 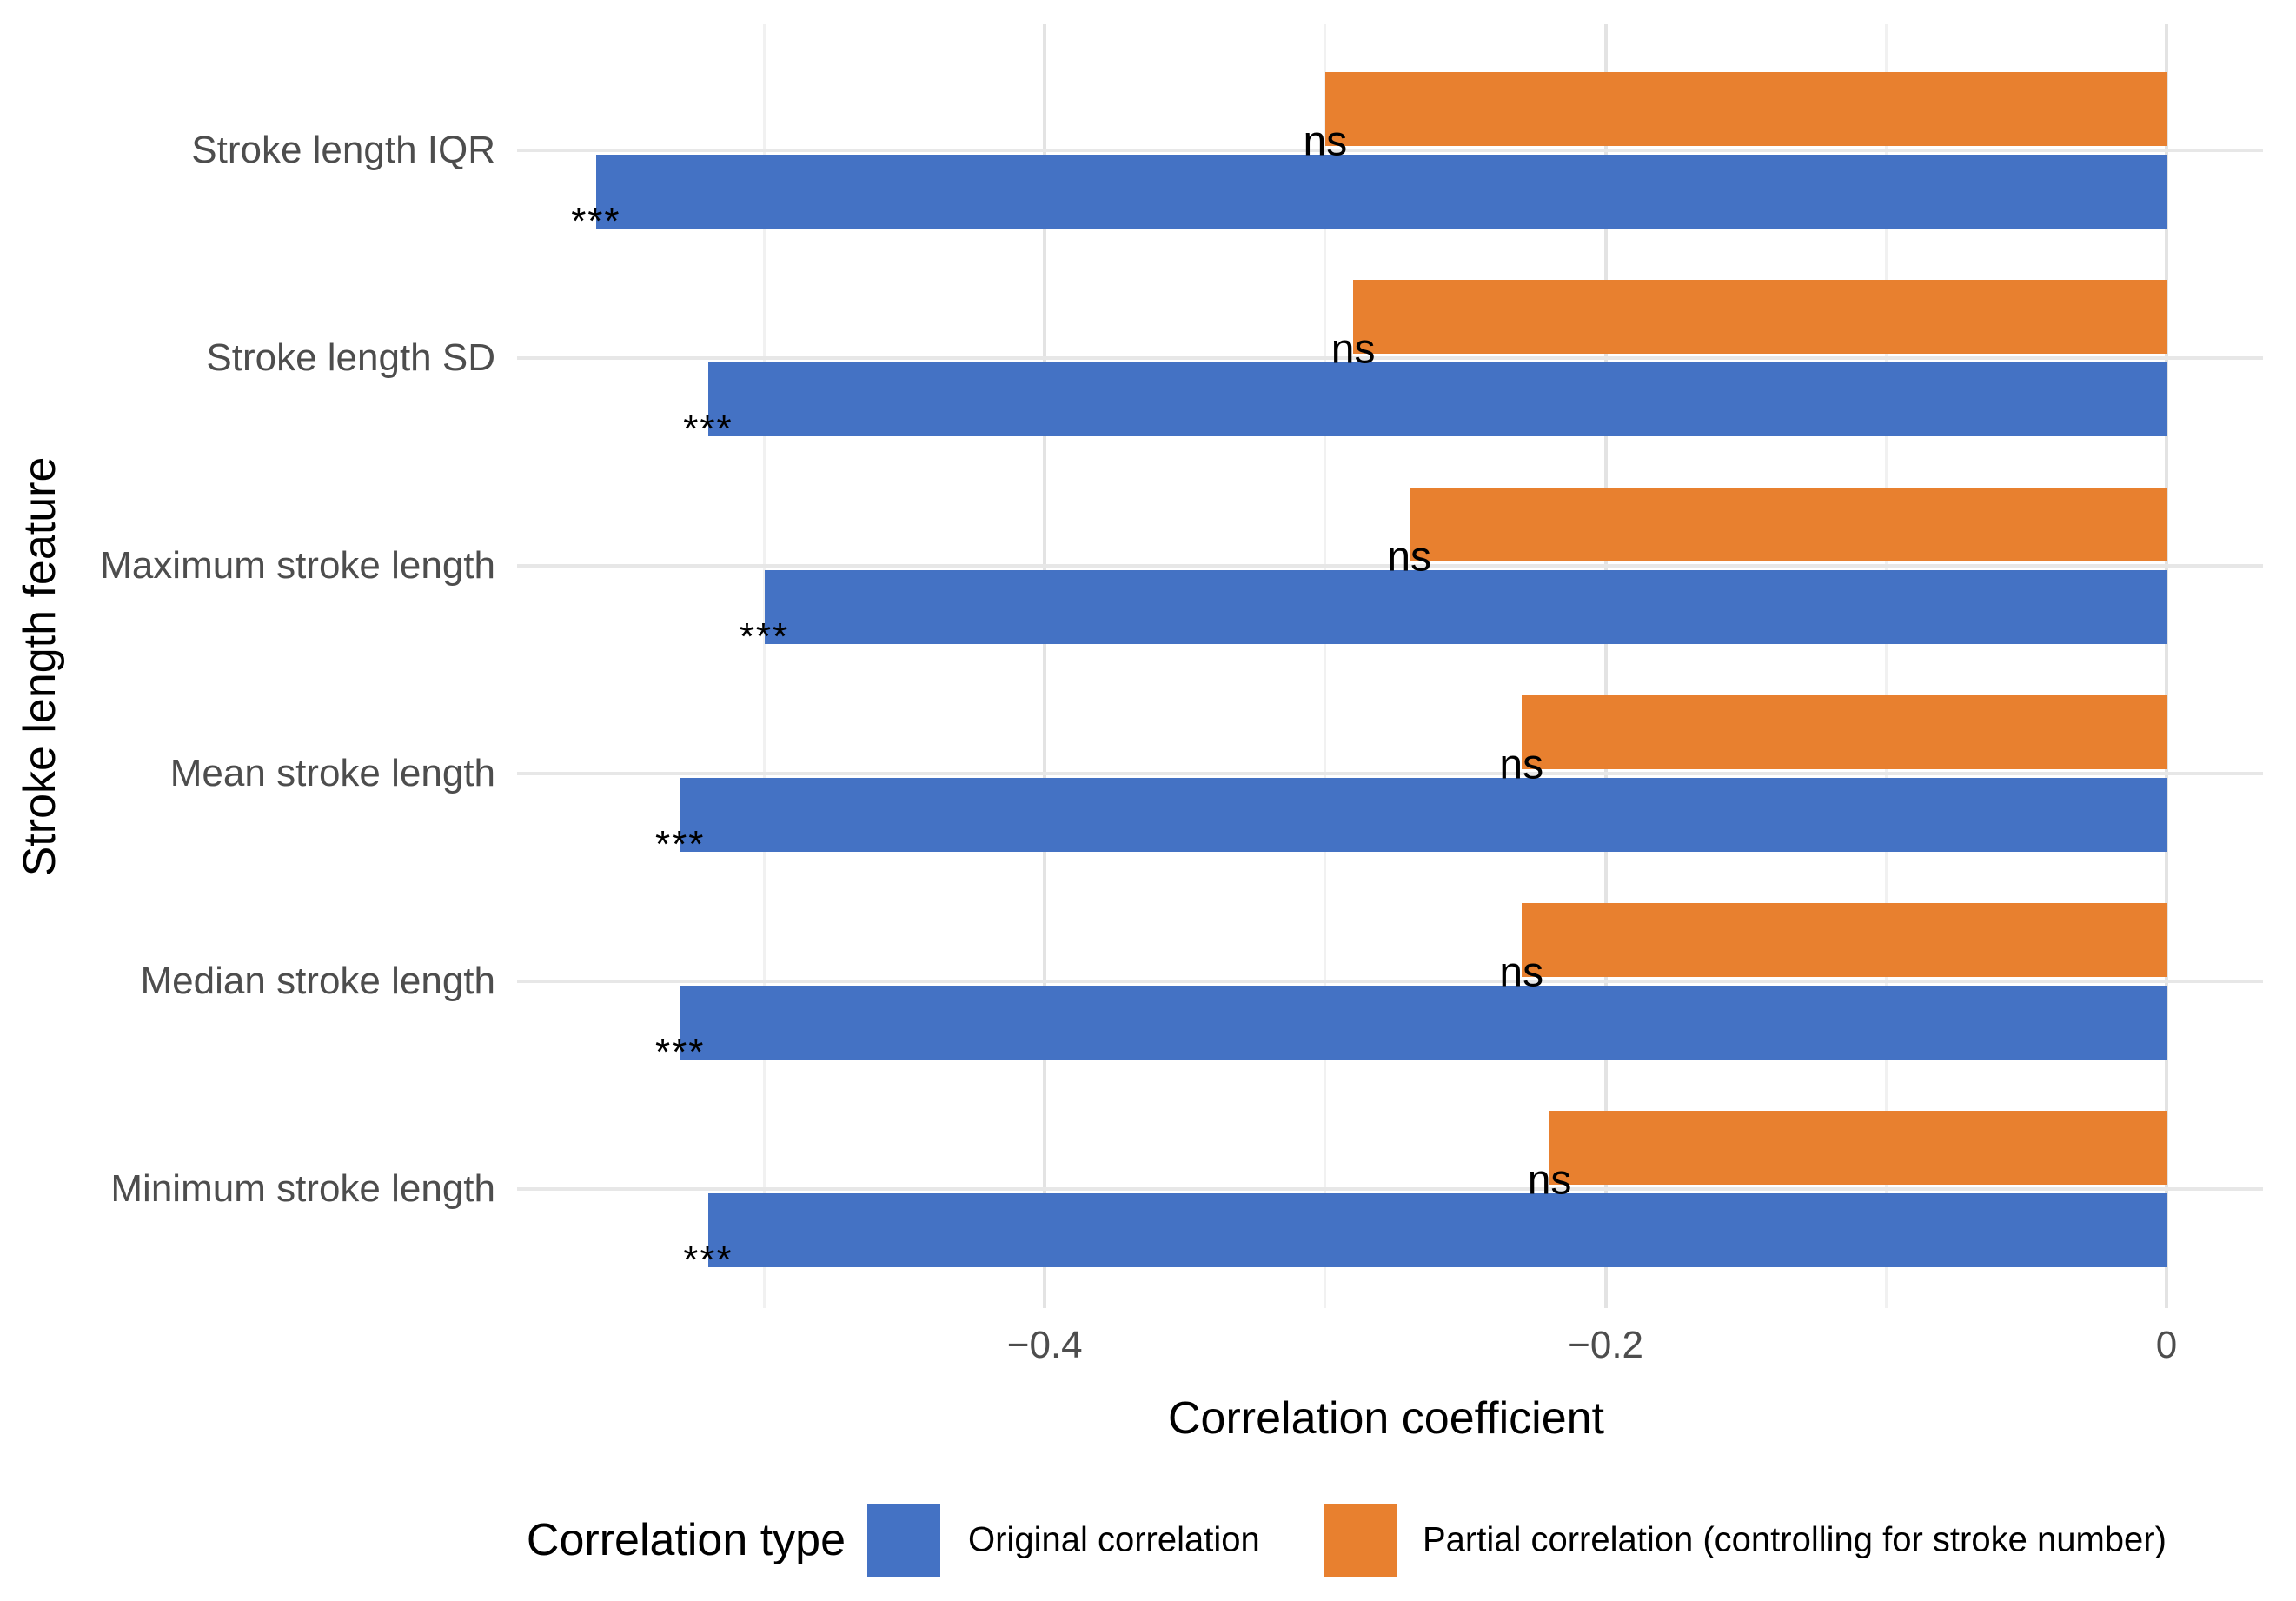 I want to click on category-label: Stroke length SD, so click(x=350, y=357).